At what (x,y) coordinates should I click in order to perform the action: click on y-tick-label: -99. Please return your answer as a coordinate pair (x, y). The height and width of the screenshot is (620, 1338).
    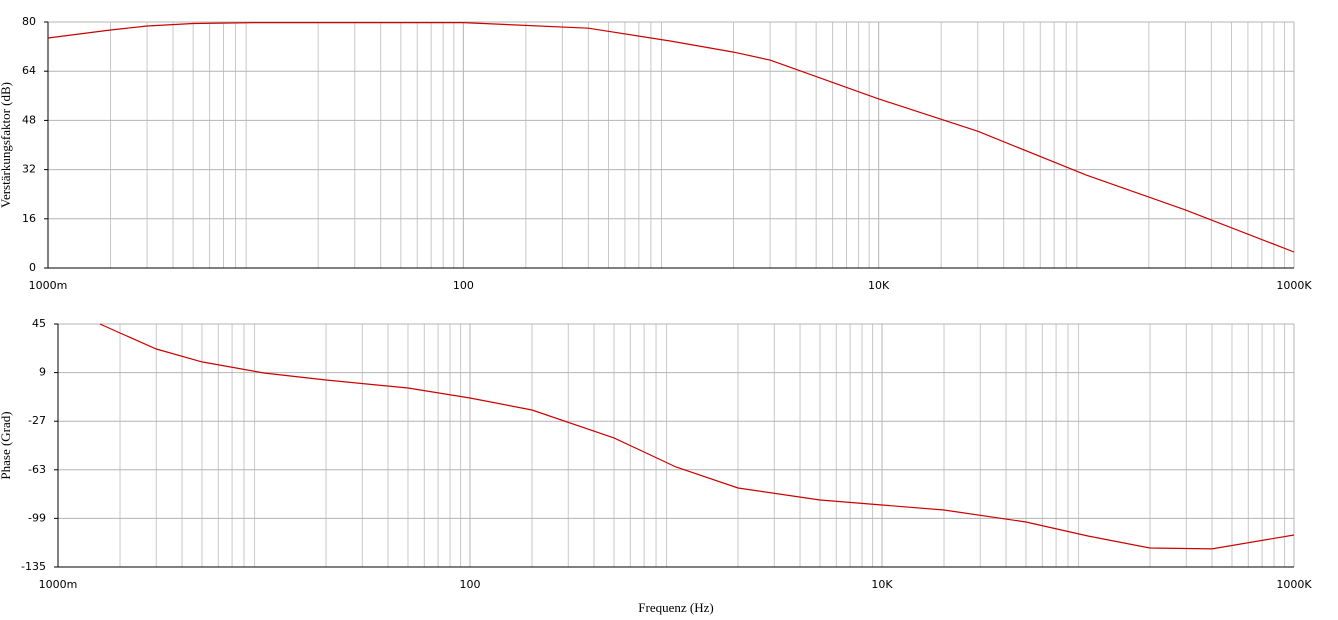
    Looking at the image, I should click on (37, 517).